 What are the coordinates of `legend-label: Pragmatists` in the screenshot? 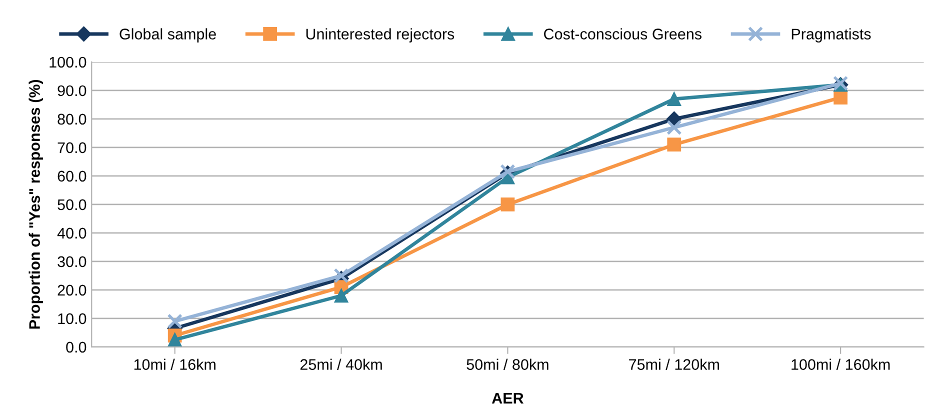 It's located at (831, 35).